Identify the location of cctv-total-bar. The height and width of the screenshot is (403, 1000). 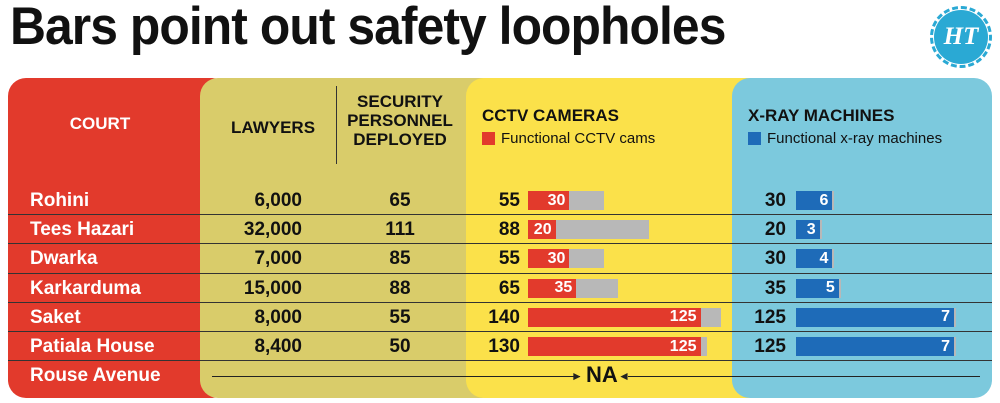
(589, 230).